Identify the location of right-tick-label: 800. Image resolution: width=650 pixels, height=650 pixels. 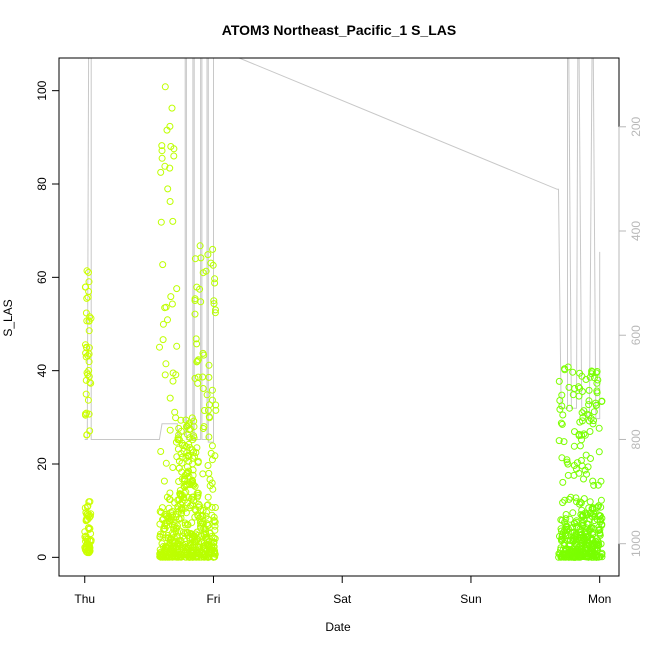
(636, 439).